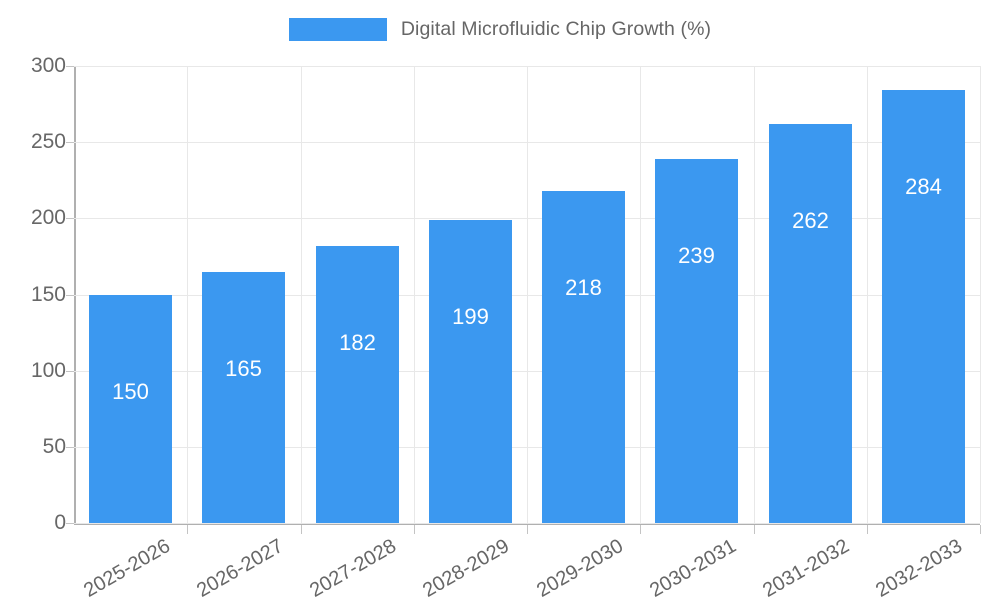 The image size is (1000, 600). I want to click on bar: 199, so click(470, 371).